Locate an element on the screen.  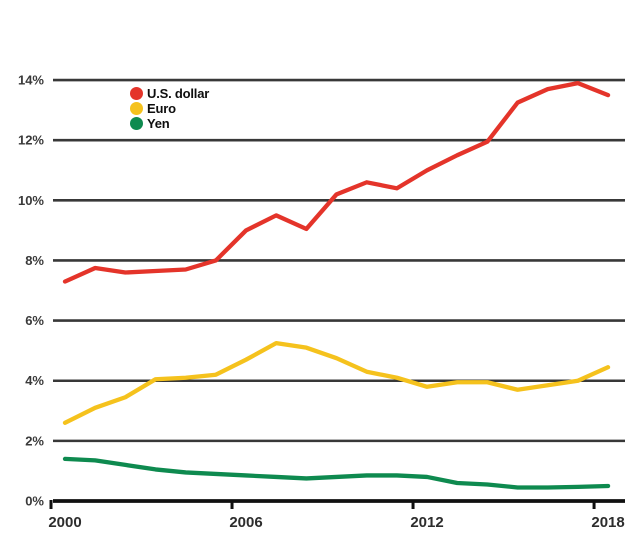
legend-item-euro: Euro is located at coordinates (169, 108).